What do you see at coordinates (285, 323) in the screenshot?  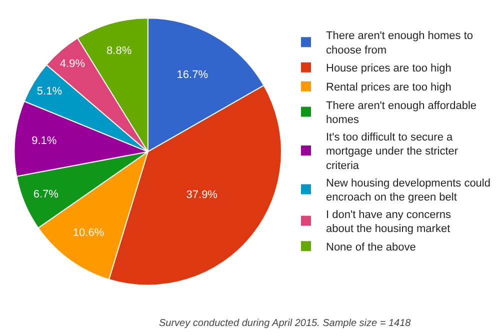 I see `text: Survey conducted during April 2015. Sample size = 1418` at bounding box center [285, 323].